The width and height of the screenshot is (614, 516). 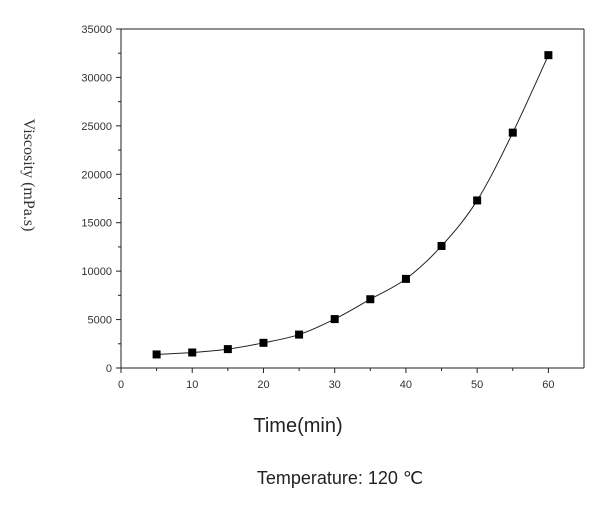 I want to click on x-axis-ticks: 0 10 20 30 40 50 60, so click(x=336, y=379).